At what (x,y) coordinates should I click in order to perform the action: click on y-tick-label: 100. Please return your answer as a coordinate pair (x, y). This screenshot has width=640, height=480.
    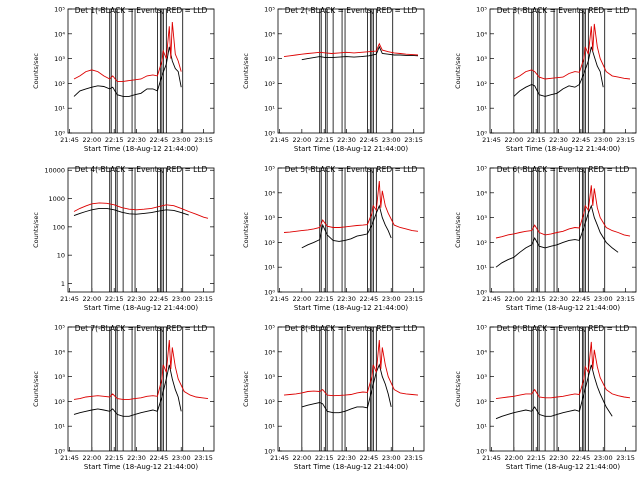
    Looking at the image, I should click on (59, 227).